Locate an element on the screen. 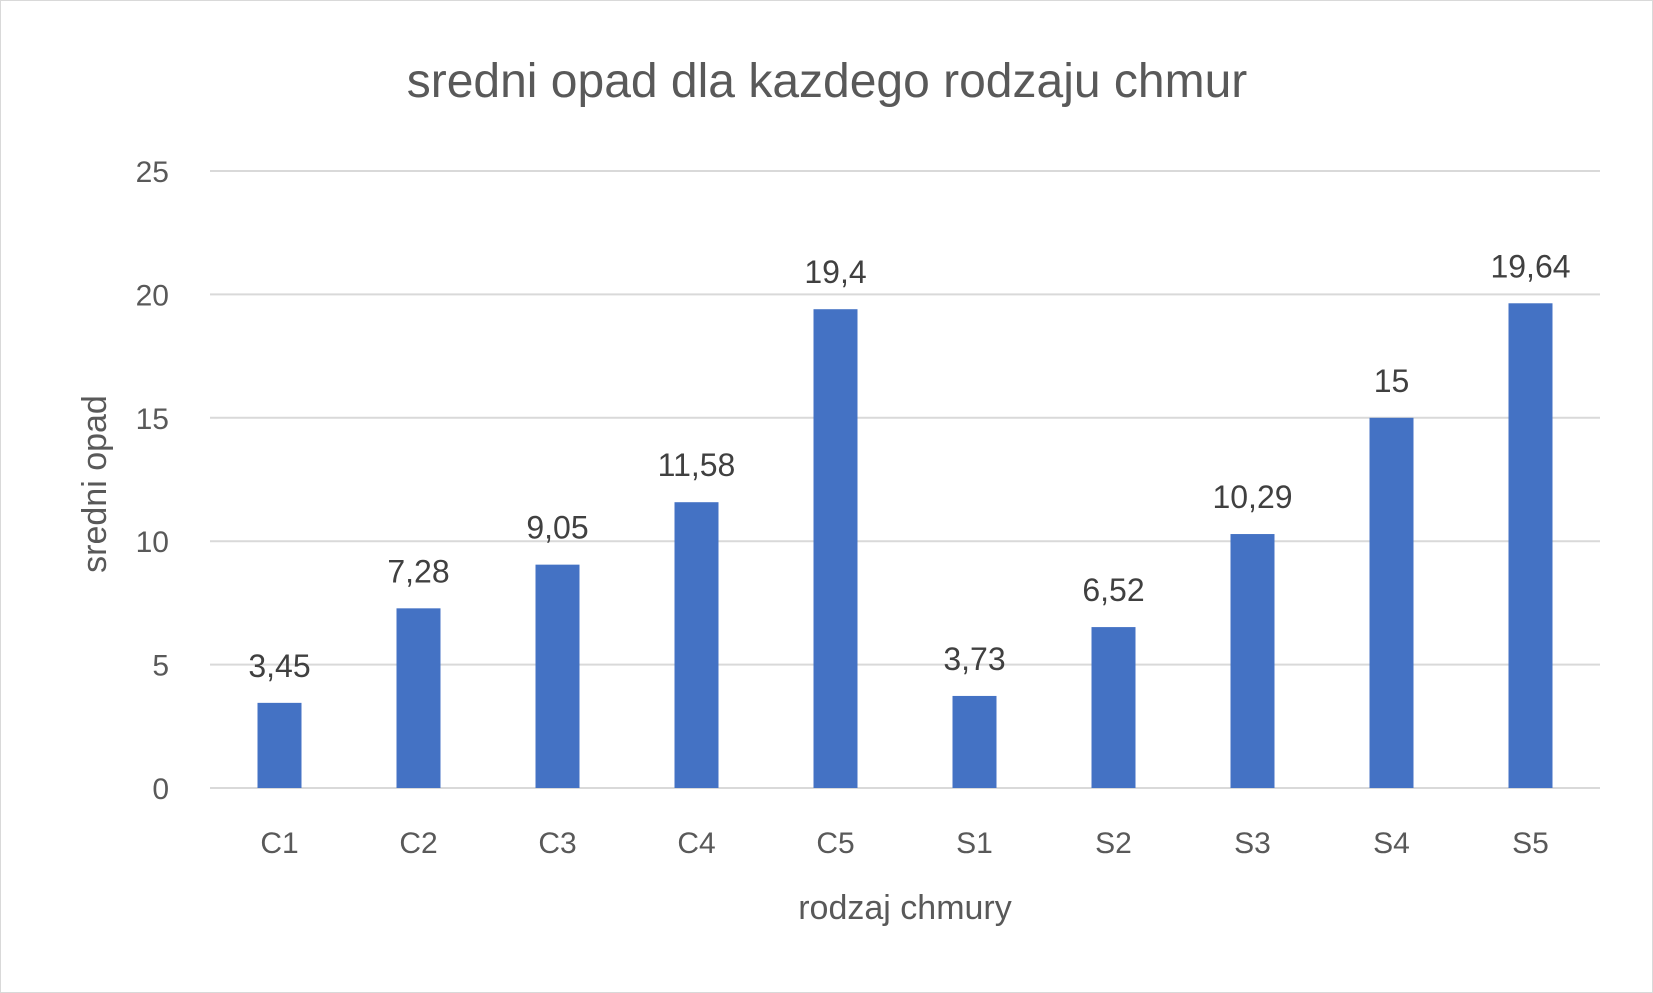 This screenshot has width=1653, height=993. bar-c3 is located at coordinates (557, 676).